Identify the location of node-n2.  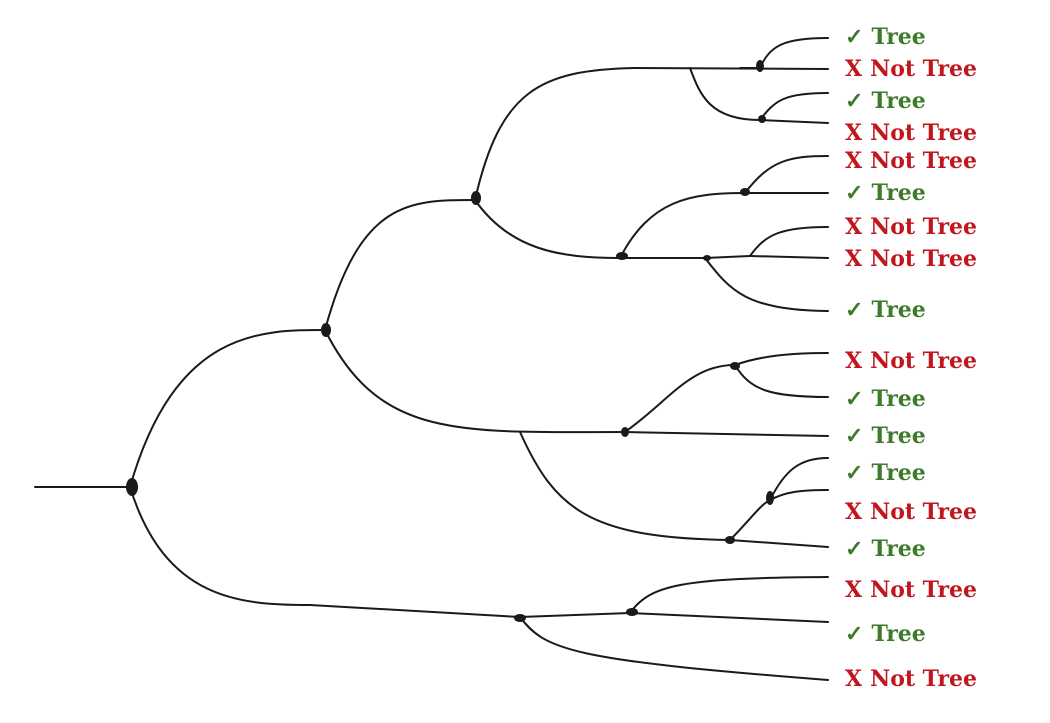
(326, 330).